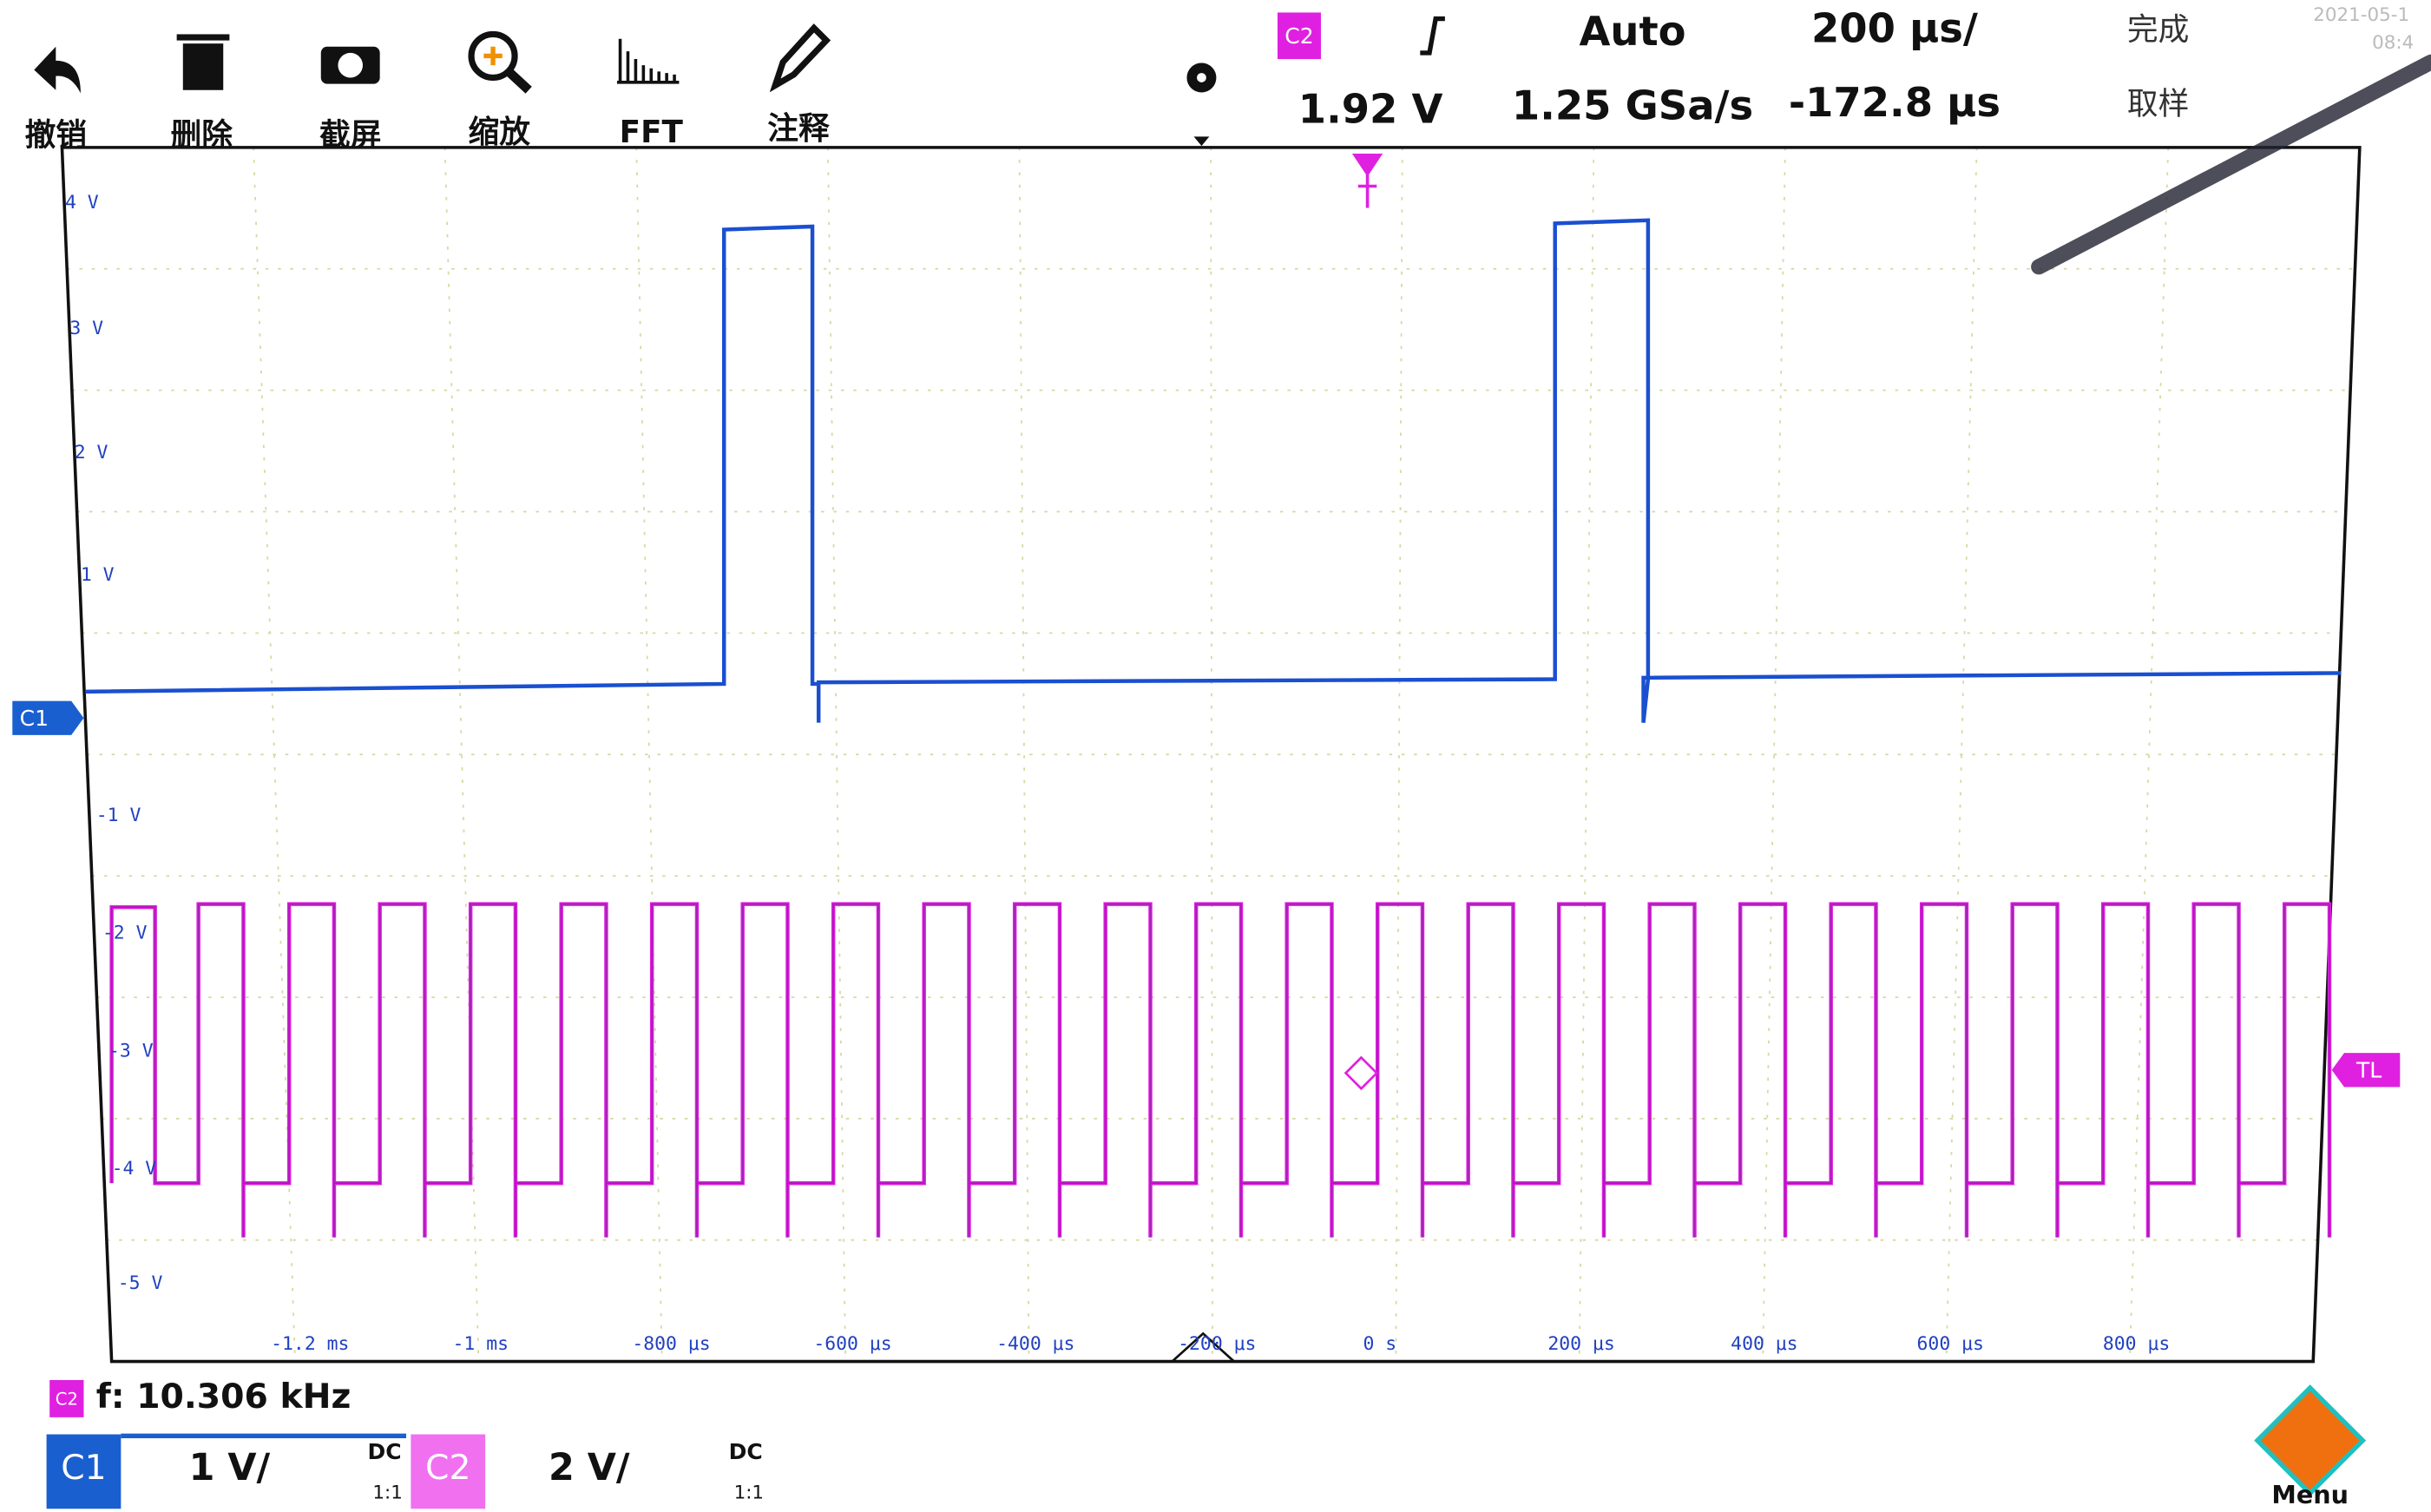 Image resolution: width=2431 pixels, height=1512 pixels. I want to click on y-label: -1 V, so click(119, 815).